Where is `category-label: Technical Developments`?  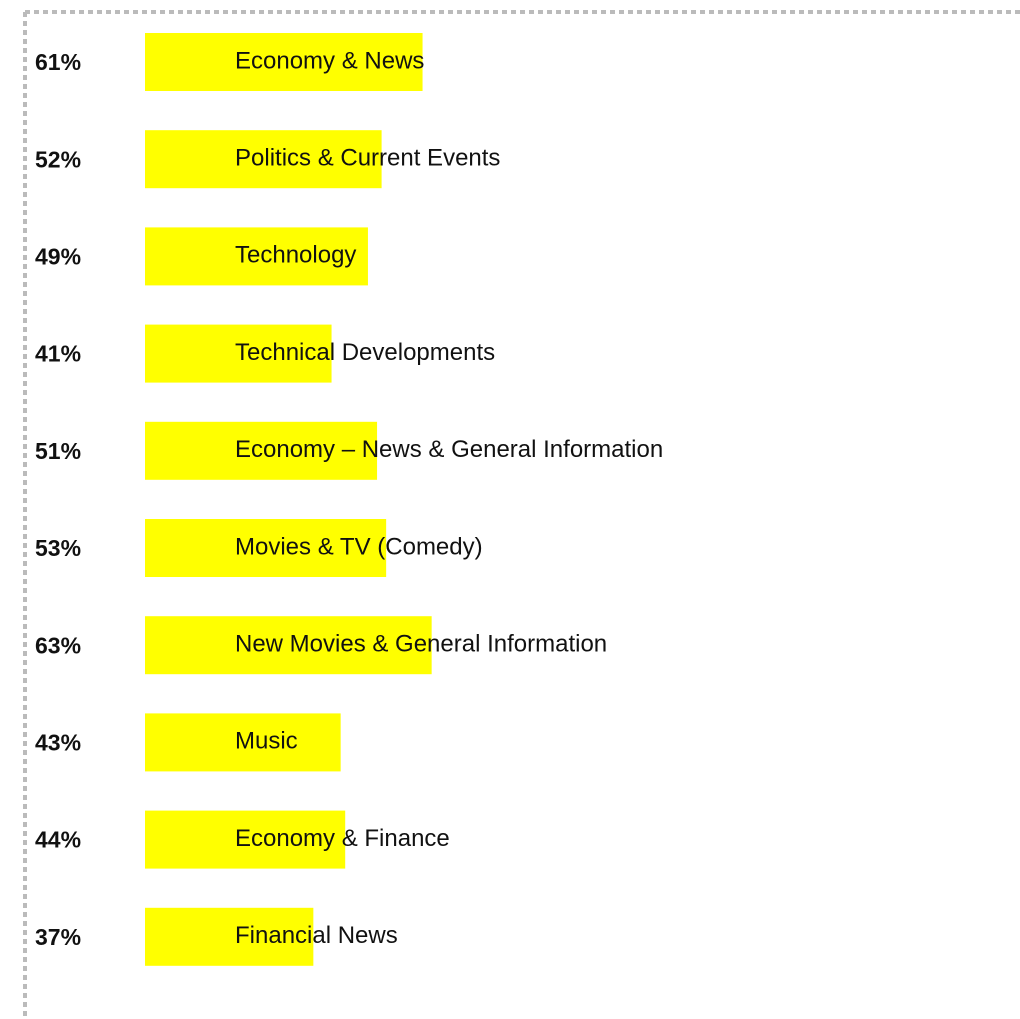 category-label: Technical Developments is located at coordinates (365, 352).